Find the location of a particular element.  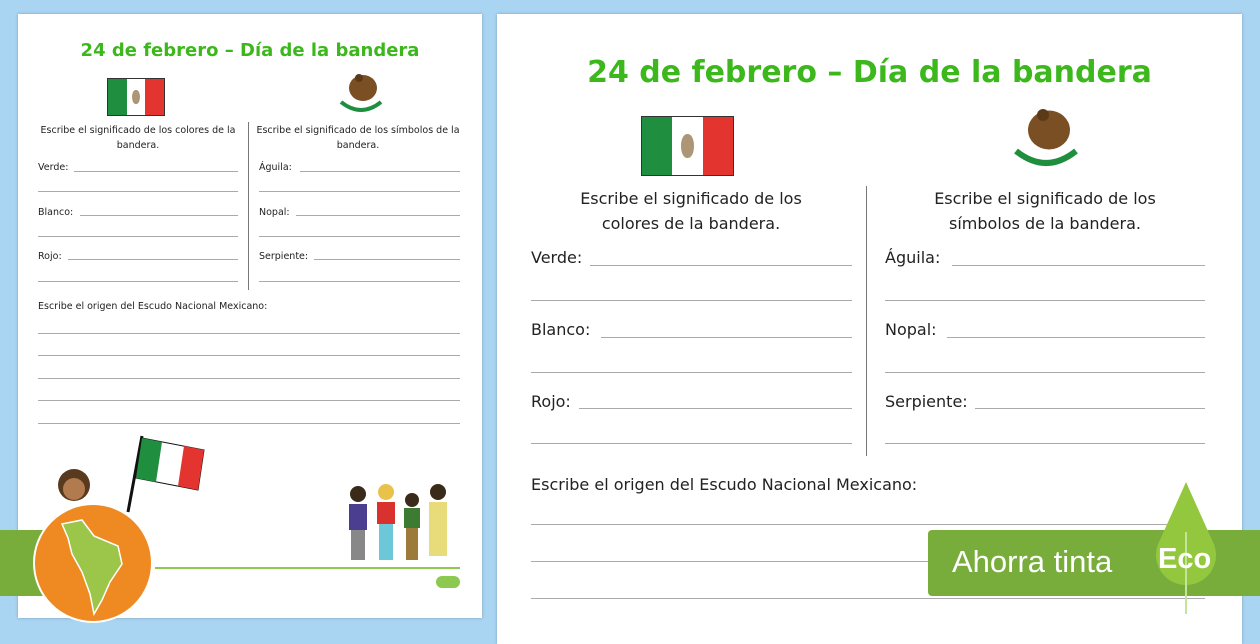

leaf-icon is located at coordinates (1186, 548).